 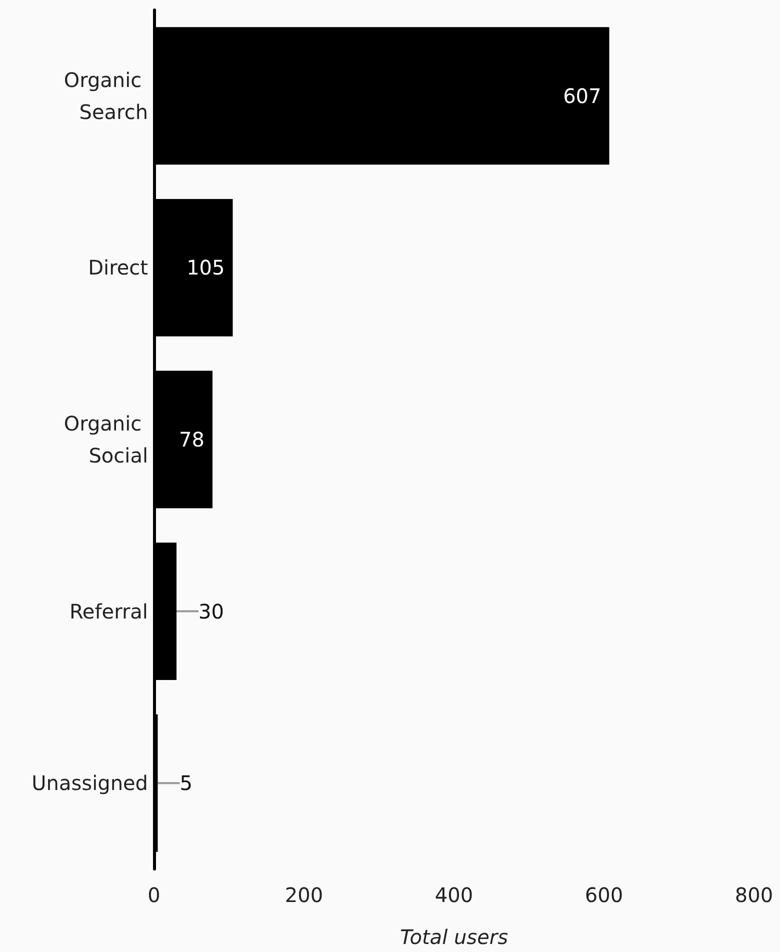 What do you see at coordinates (604, 895) in the screenshot?
I see `x-tick-label: 600` at bounding box center [604, 895].